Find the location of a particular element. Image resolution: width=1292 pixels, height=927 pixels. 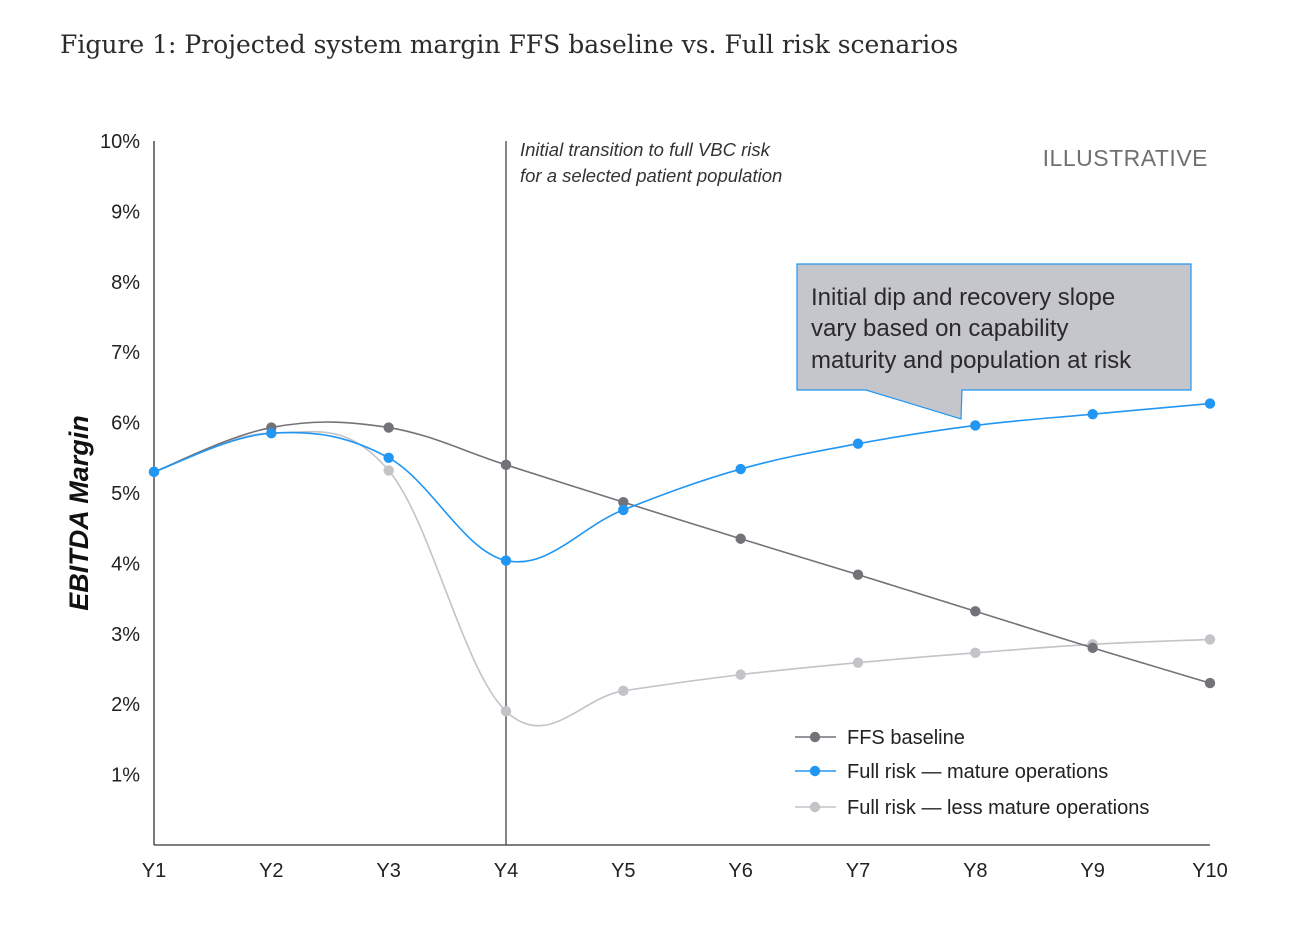

legend-marker-ffs is located at coordinates (815, 737).